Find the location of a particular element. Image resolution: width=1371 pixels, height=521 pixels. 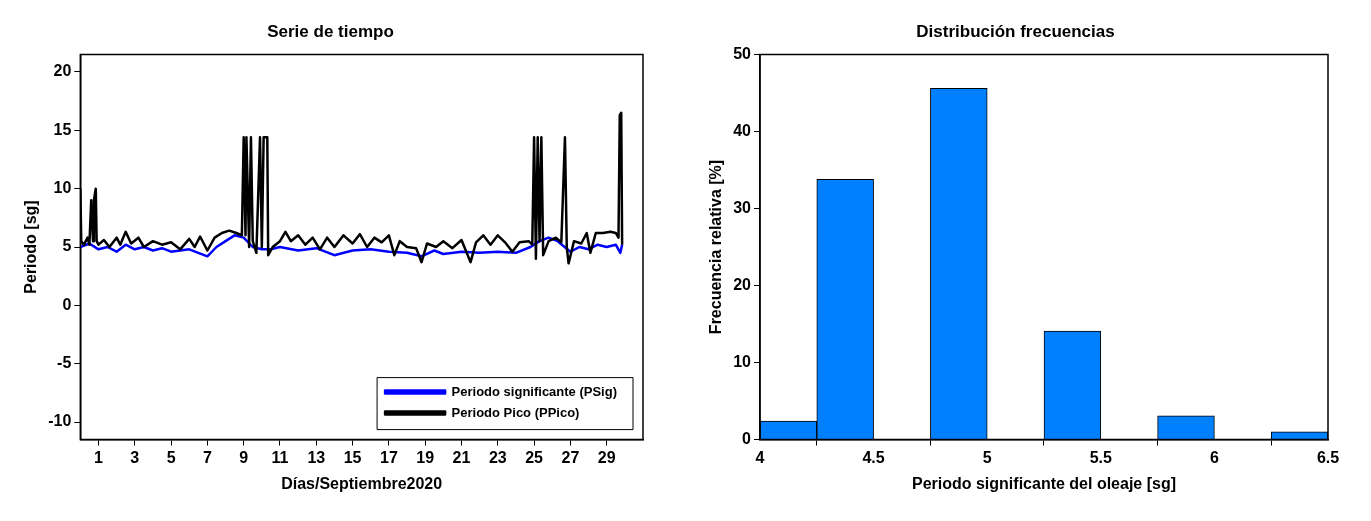

x-tick-label: 27 is located at coordinates (570, 457).